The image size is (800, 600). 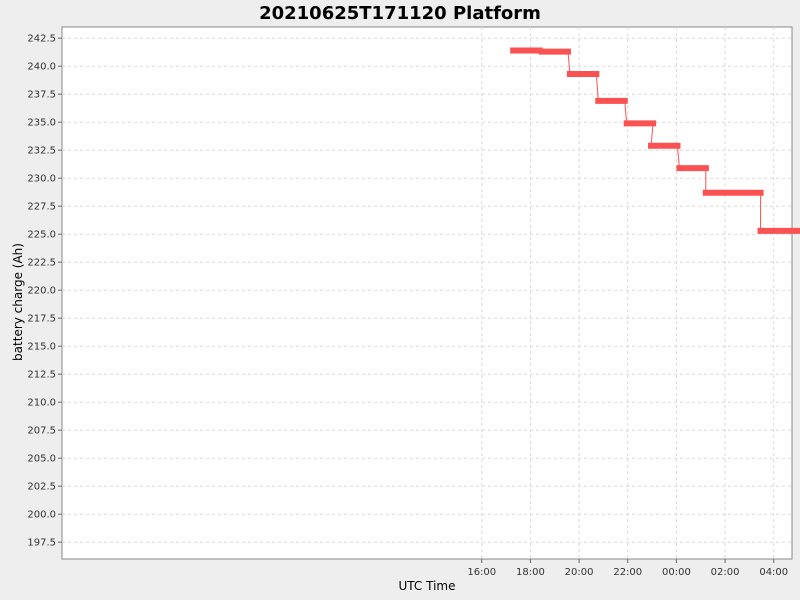 What do you see at coordinates (41, 207) in the screenshot?
I see `y-tick-label: 227.5` at bounding box center [41, 207].